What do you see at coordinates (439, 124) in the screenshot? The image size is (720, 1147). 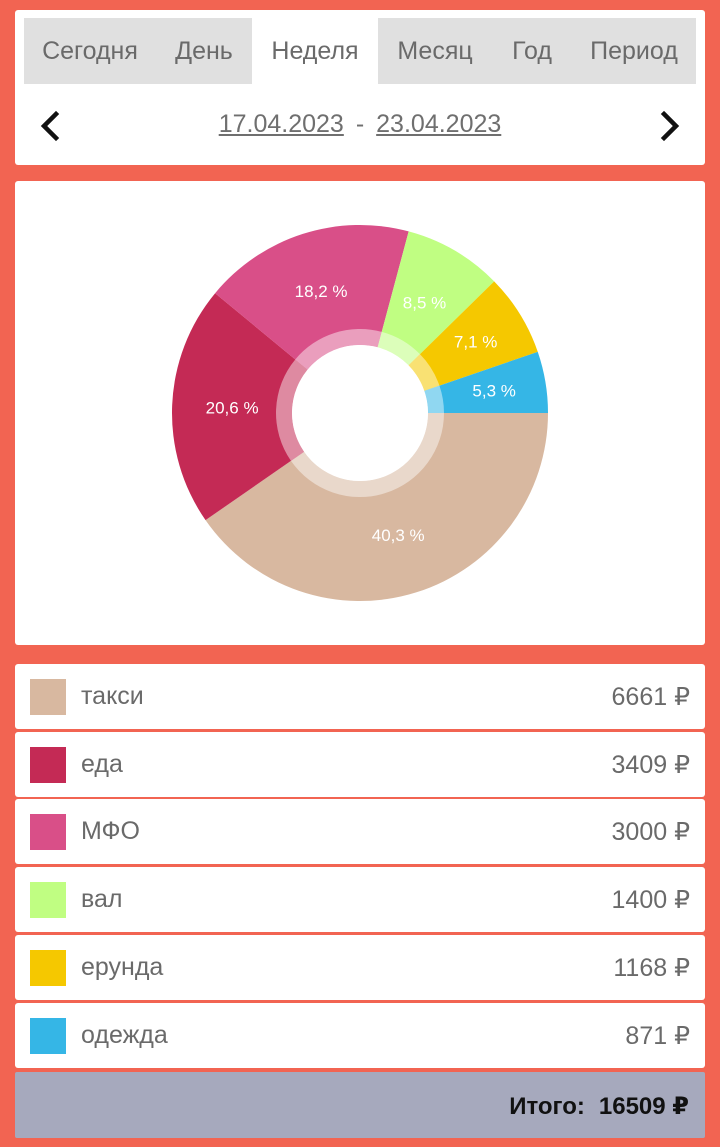 I see `end-date: 23.04.2023` at bounding box center [439, 124].